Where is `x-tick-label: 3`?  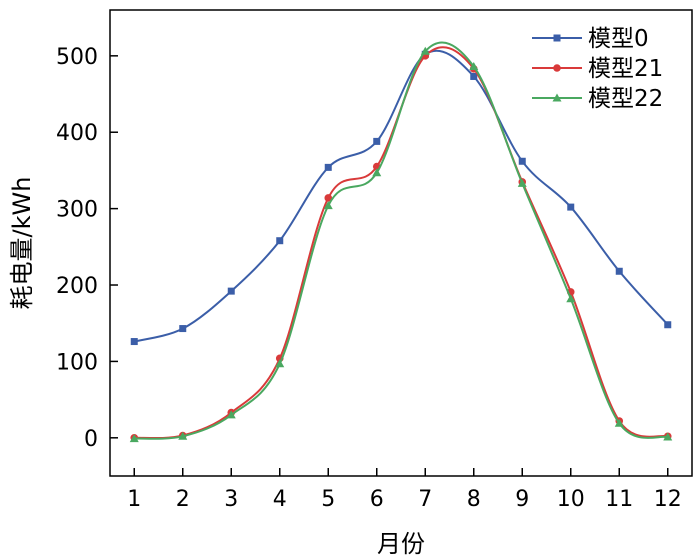 x-tick-label: 3 is located at coordinates (231, 499).